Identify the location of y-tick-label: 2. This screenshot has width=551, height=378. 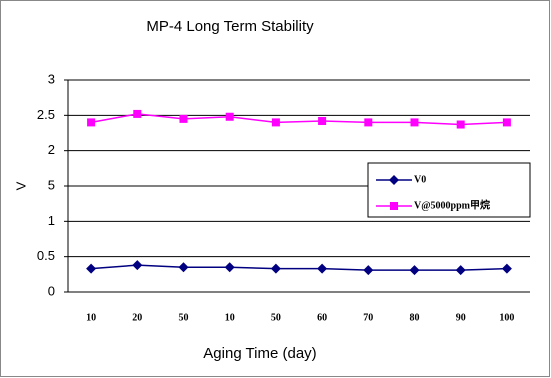
(51, 149).